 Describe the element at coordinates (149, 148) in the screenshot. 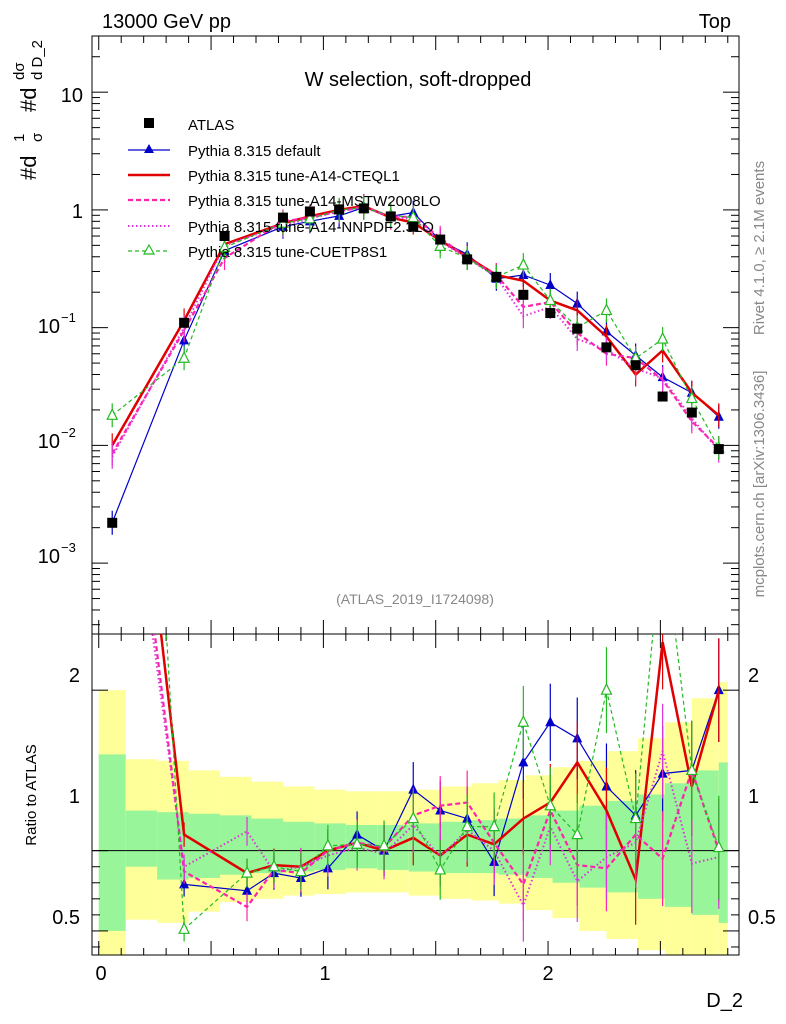

I see `legend-default-marker` at that location.